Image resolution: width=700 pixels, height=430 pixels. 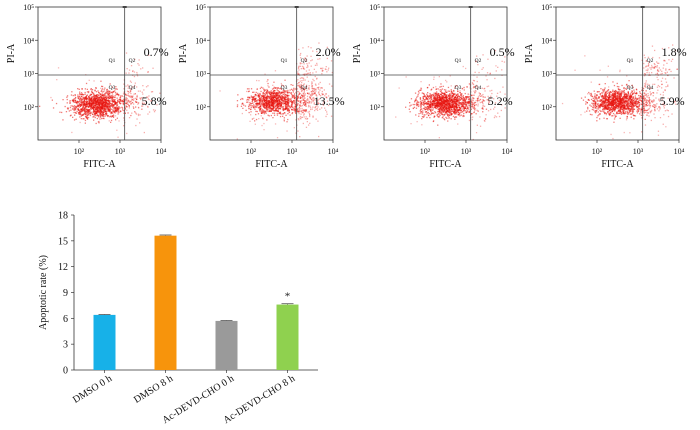 I want to click on q4-percentage: 13.5%, so click(x=329, y=101).